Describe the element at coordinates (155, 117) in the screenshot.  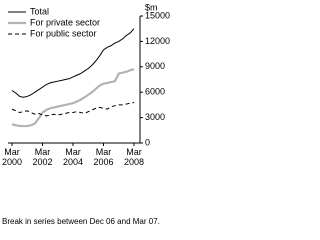
I see `y-tick-label: 3000` at that location.